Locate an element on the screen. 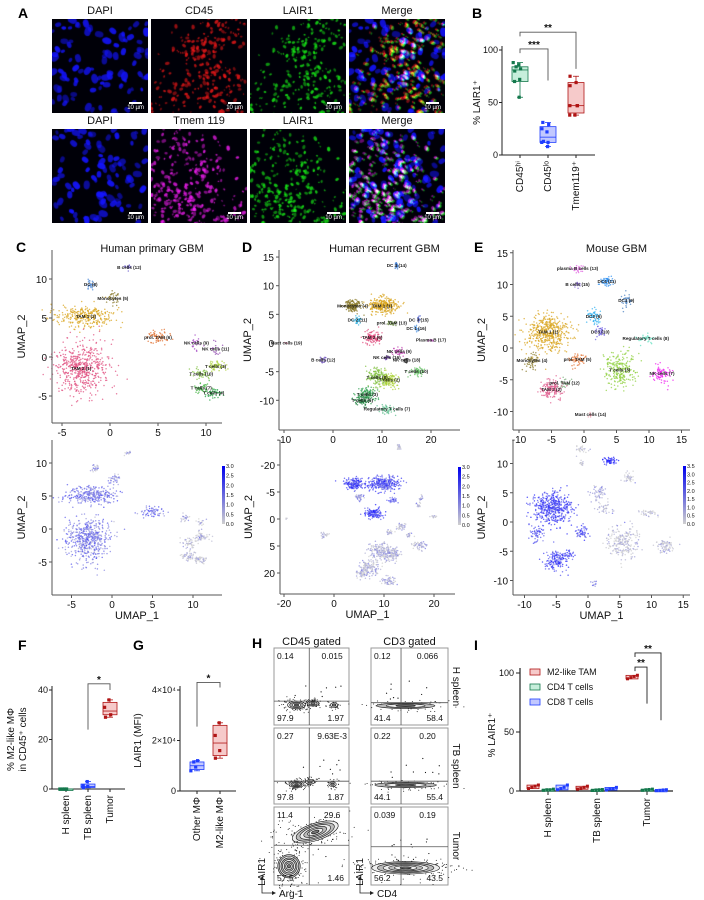 Image resolution: width=704 pixels, height=900 pixels. scale-bar-label: 10 µm is located at coordinates (135, 218).